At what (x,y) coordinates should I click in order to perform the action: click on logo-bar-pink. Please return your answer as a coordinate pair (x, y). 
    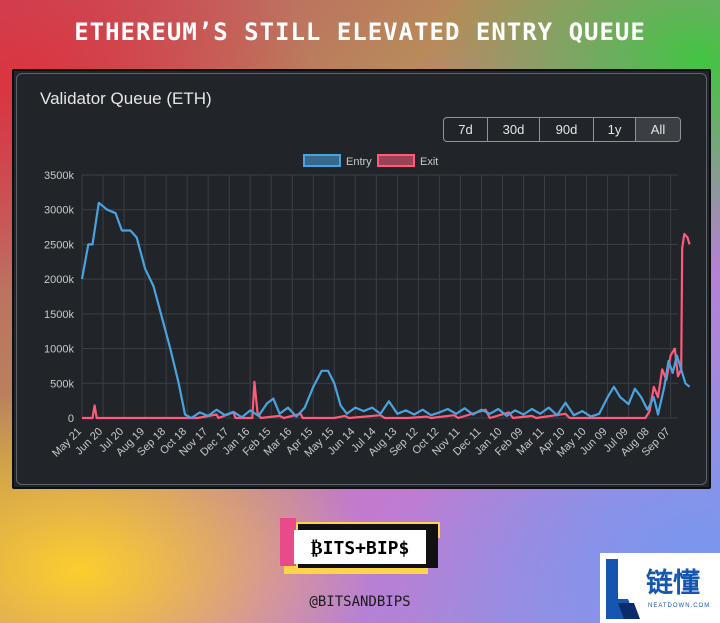
    Looking at the image, I should click on (288, 542).